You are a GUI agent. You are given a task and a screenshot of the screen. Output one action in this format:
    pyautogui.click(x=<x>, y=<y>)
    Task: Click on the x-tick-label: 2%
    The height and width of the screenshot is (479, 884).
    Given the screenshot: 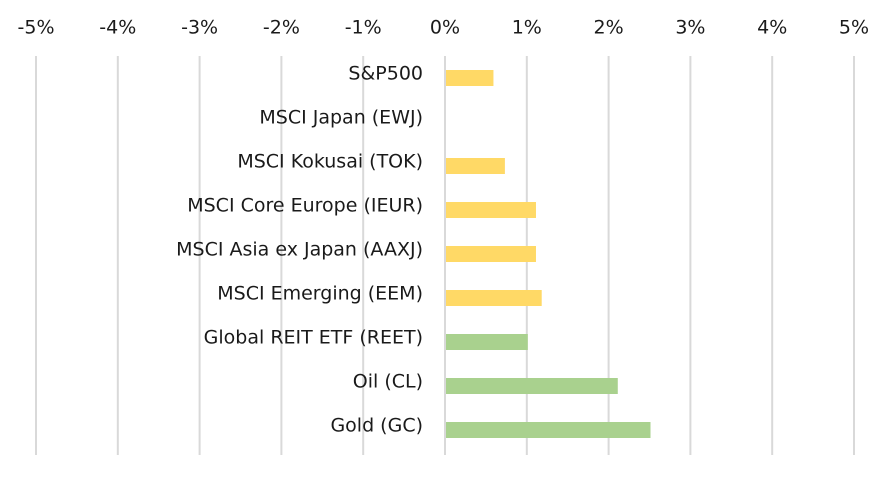 What is the action you would take?
    pyautogui.click(x=609, y=28)
    